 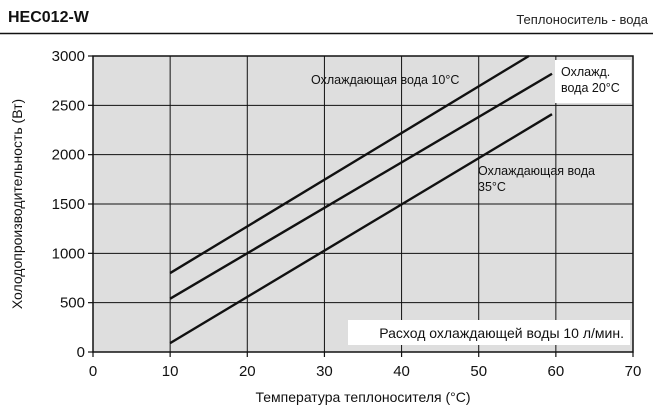 I want to click on y-tick-label: 1500, so click(x=68, y=204).